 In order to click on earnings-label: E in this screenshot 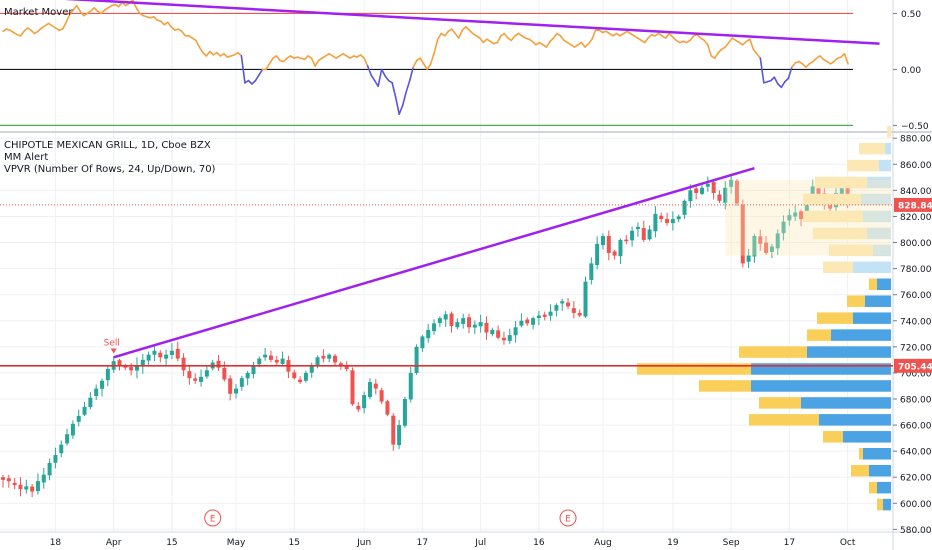, I will do `click(213, 520)`.